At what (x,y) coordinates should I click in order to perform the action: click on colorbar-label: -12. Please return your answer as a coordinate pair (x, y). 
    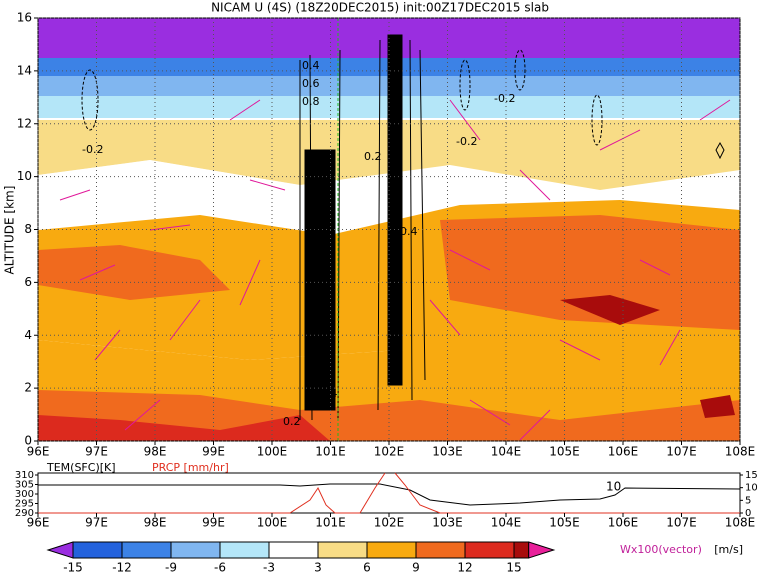
    Looking at the image, I should click on (122, 568).